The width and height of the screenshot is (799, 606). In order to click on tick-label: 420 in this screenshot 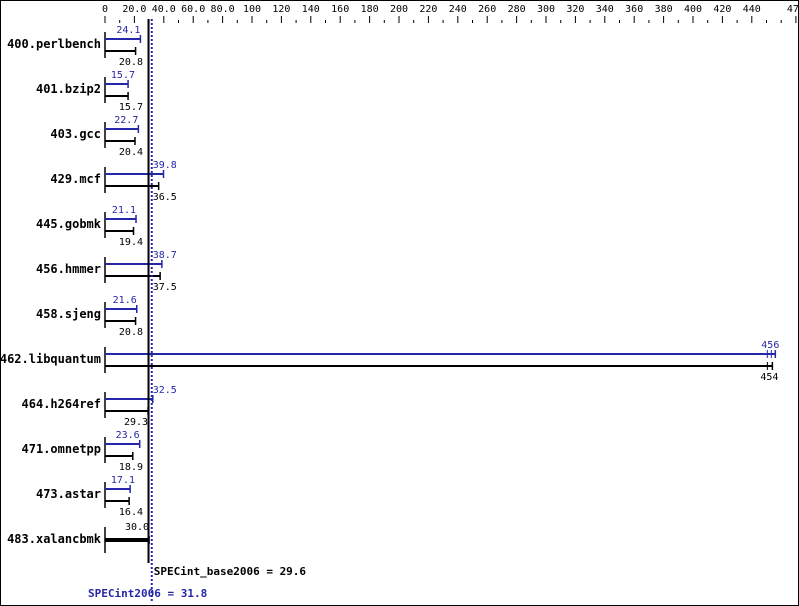, I will do `click(722, 9)`.